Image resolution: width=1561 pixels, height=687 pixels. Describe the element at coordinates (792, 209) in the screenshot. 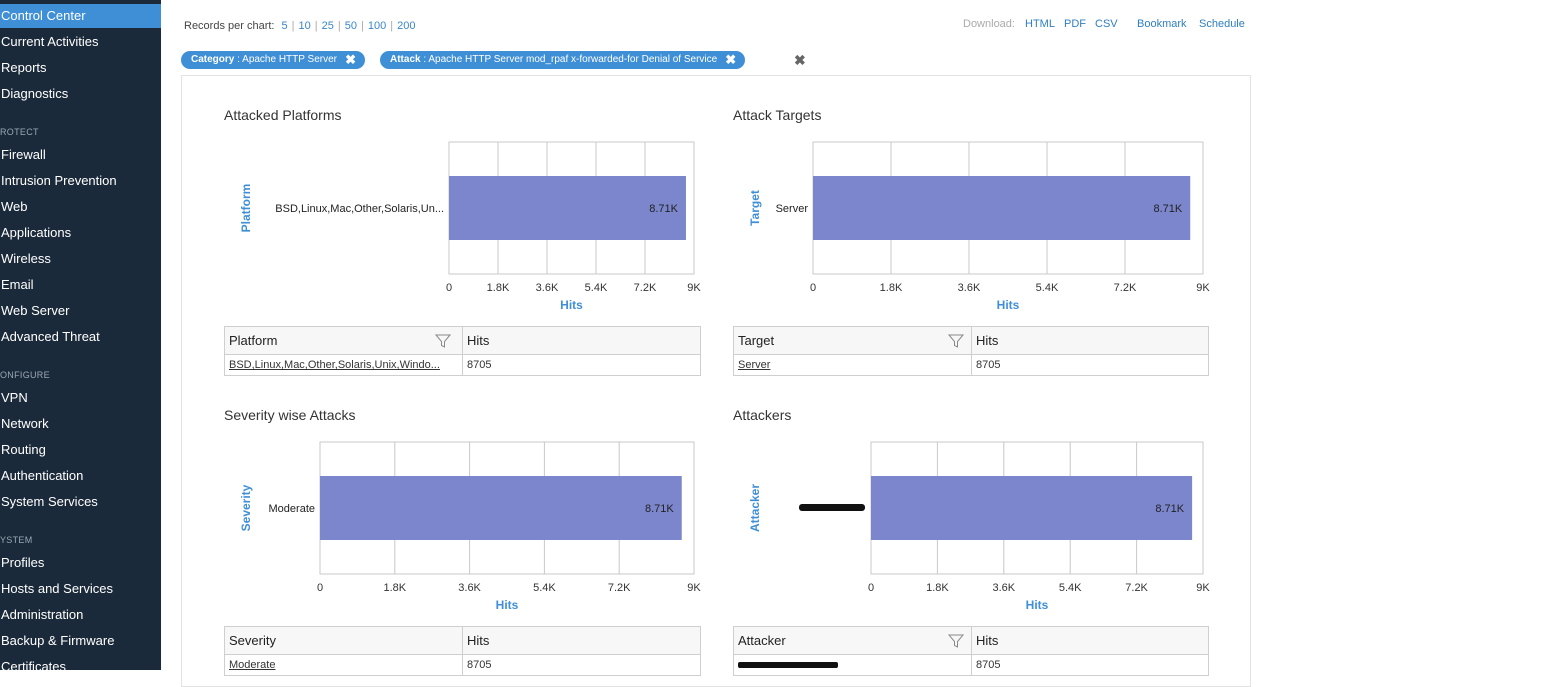

I see `y-category-label: Server` at that location.